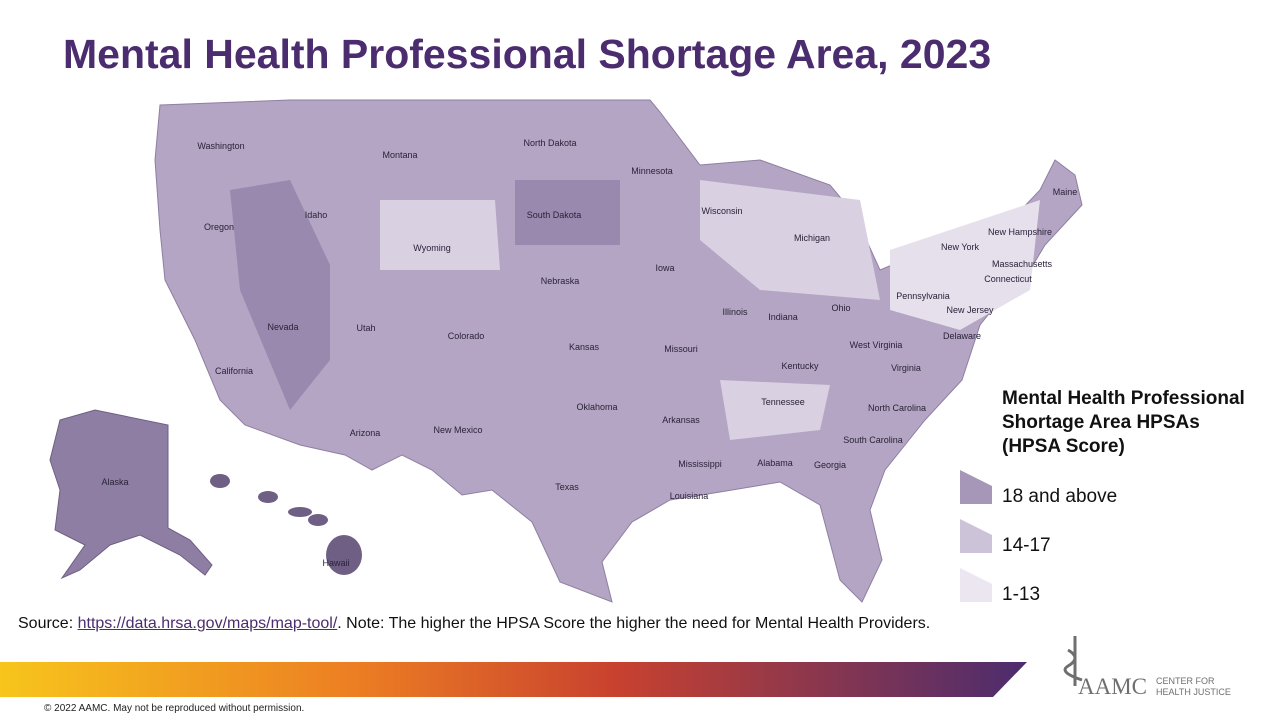  Describe the element at coordinates (700, 464) in the screenshot. I see `state-label: Mississippi` at that location.